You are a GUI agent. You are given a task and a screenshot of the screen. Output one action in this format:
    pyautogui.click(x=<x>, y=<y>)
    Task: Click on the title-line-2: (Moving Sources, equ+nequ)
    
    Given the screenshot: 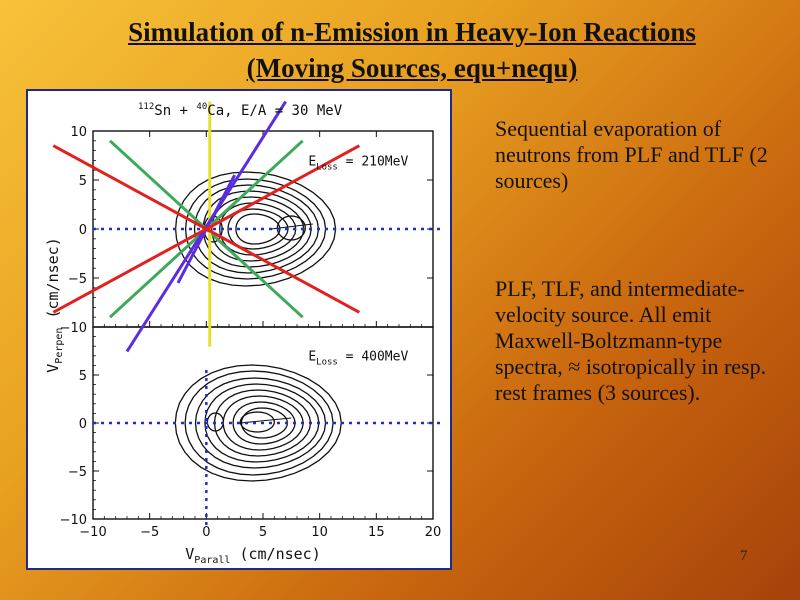 What is the action you would take?
    pyautogui.click(x=412, y=68)
    